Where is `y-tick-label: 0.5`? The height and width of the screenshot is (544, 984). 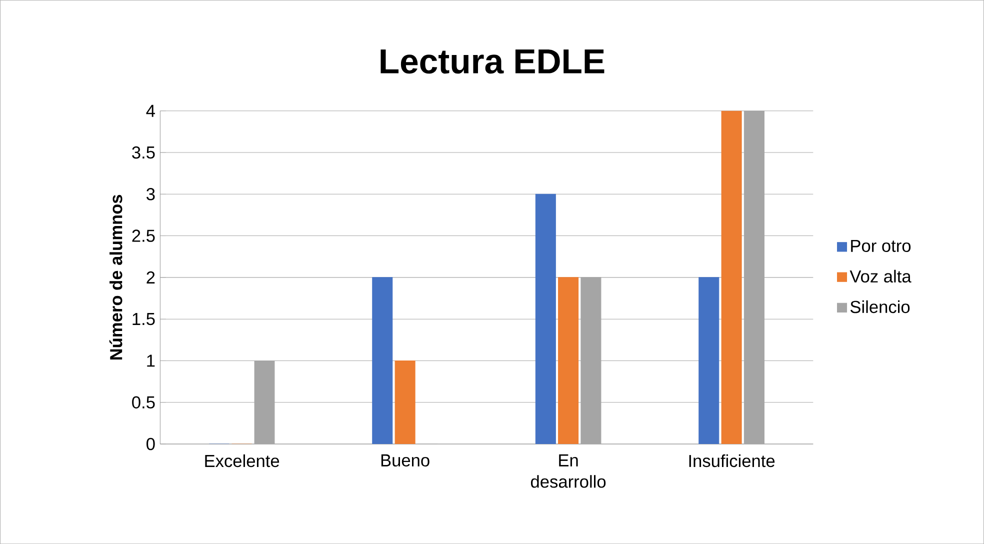
y-tick-label: 0.5 is located at coordinates (143, 402).